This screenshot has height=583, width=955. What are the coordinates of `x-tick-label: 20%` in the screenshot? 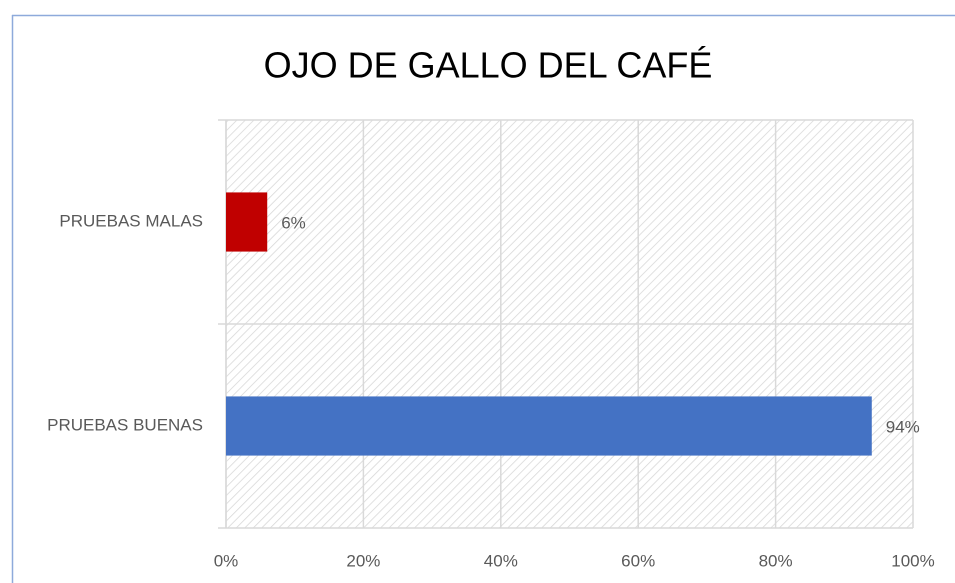 It's located at (363, 560).